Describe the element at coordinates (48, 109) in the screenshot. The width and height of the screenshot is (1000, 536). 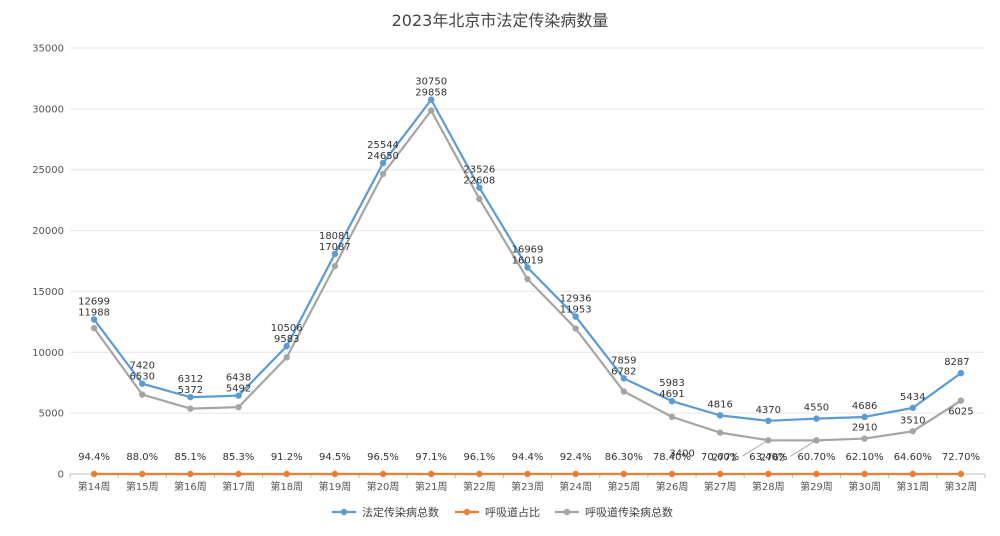
I see `y-tick-label: 30000` at that location.